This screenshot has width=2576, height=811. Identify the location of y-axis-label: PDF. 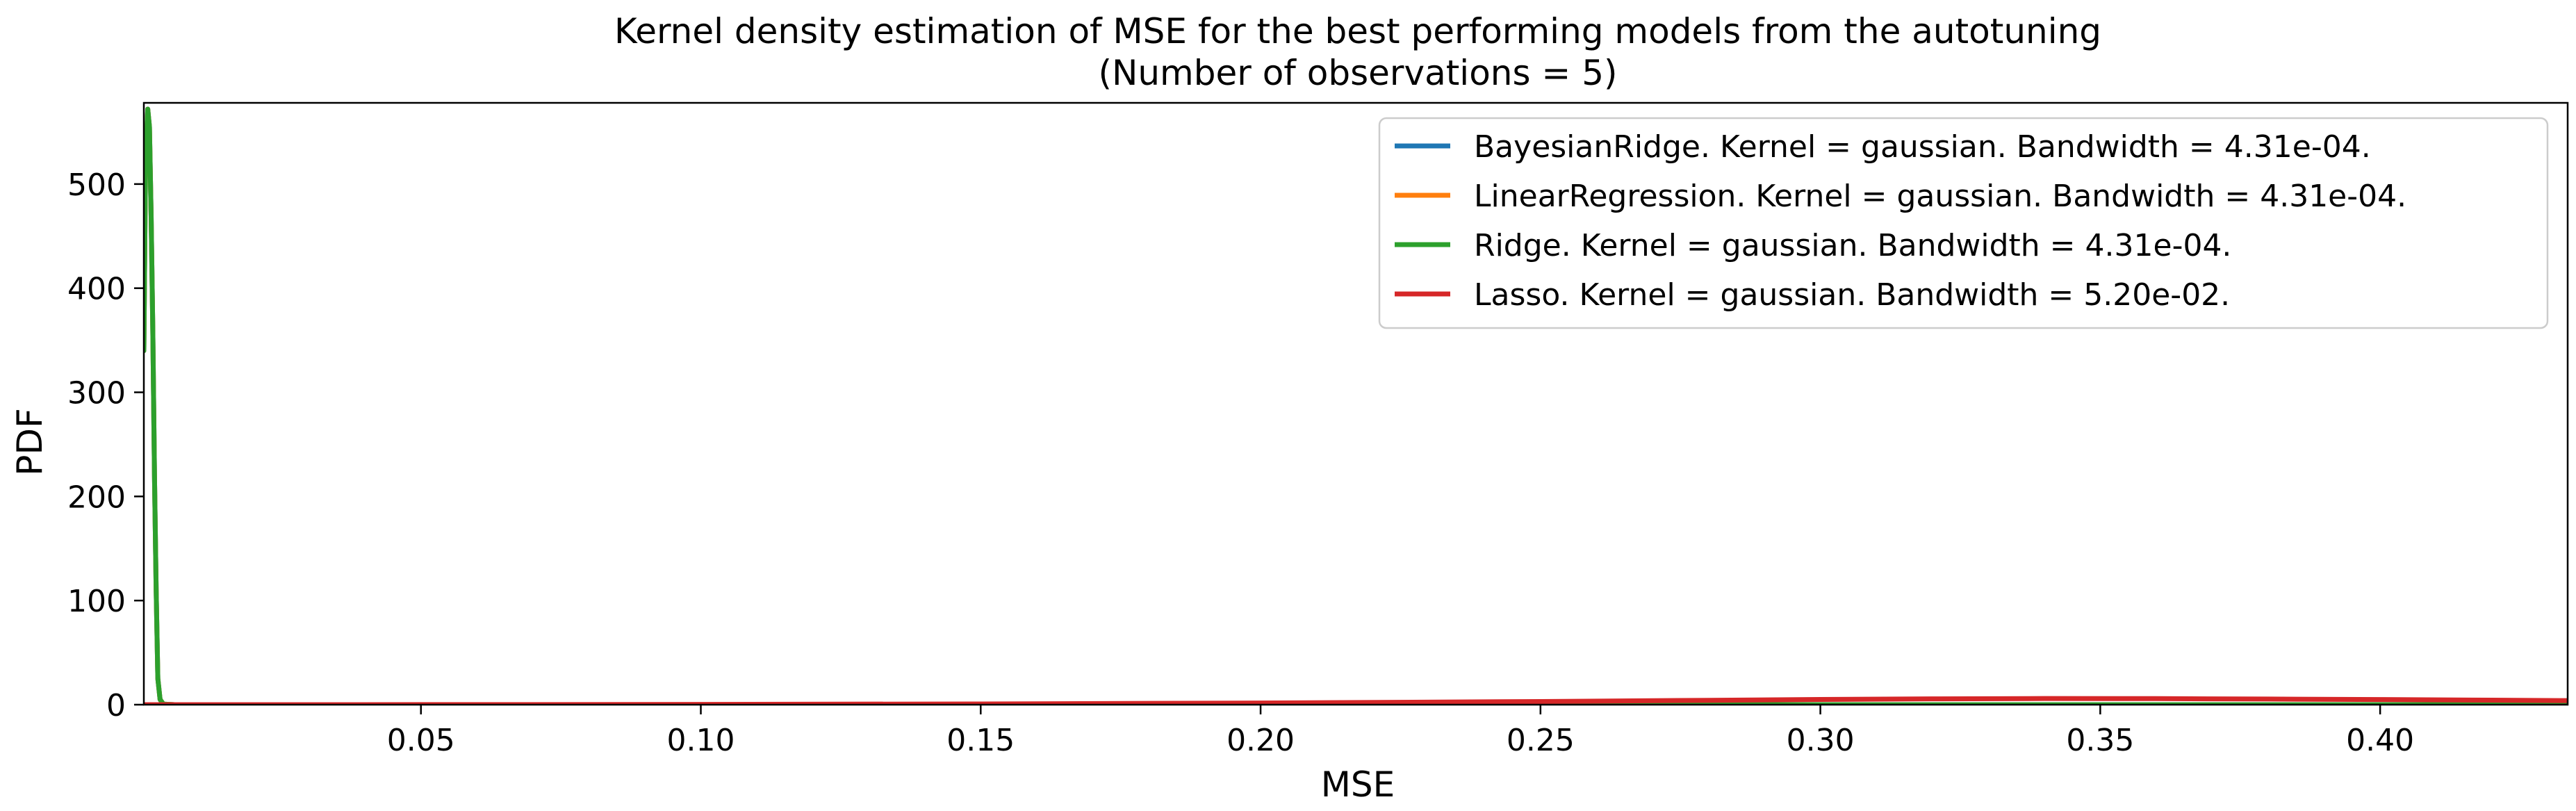
(30, 442).